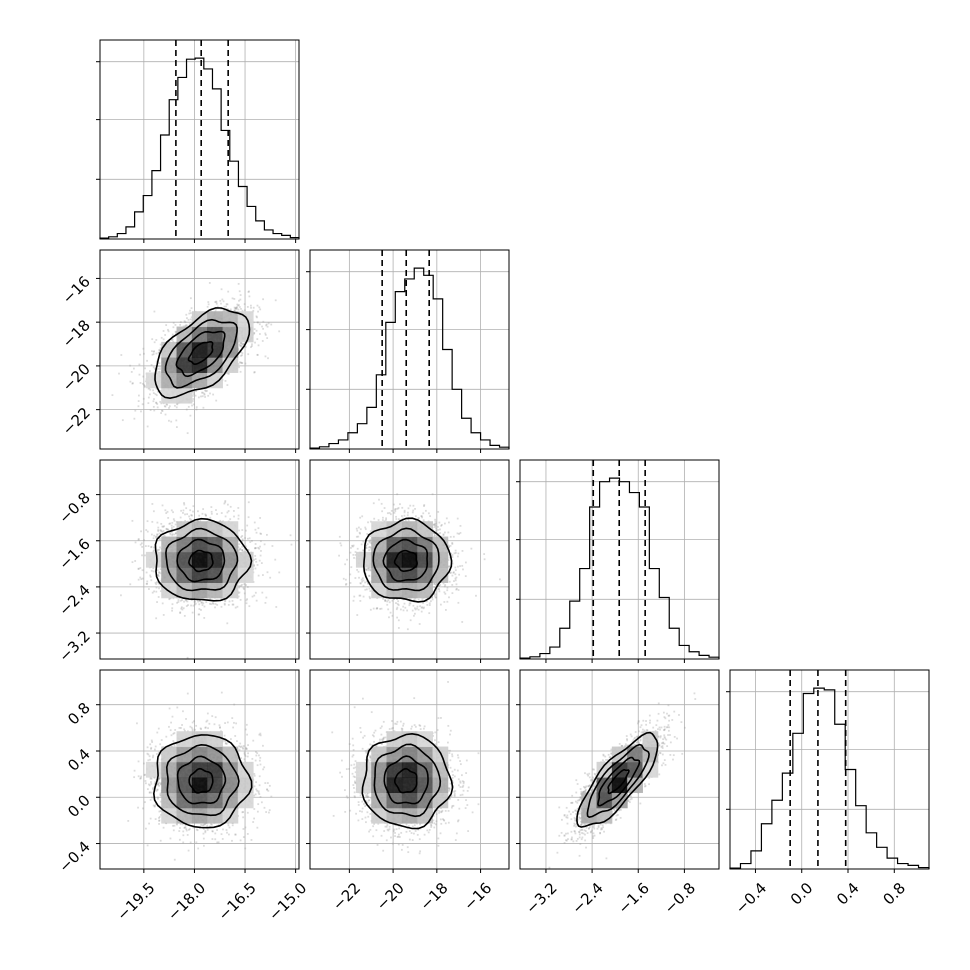 The height and width of the screenshot is (970, 970). What do you see at coordinates (153, 380) in the screenshot?
I see `density-cell` at bounding box center [153, 380].